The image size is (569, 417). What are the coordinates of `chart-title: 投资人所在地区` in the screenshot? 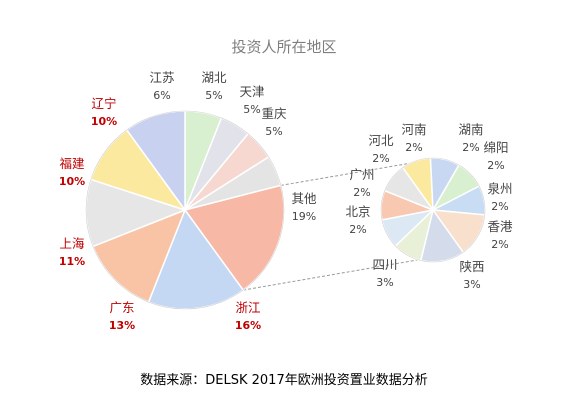 It's located at (283, 47).